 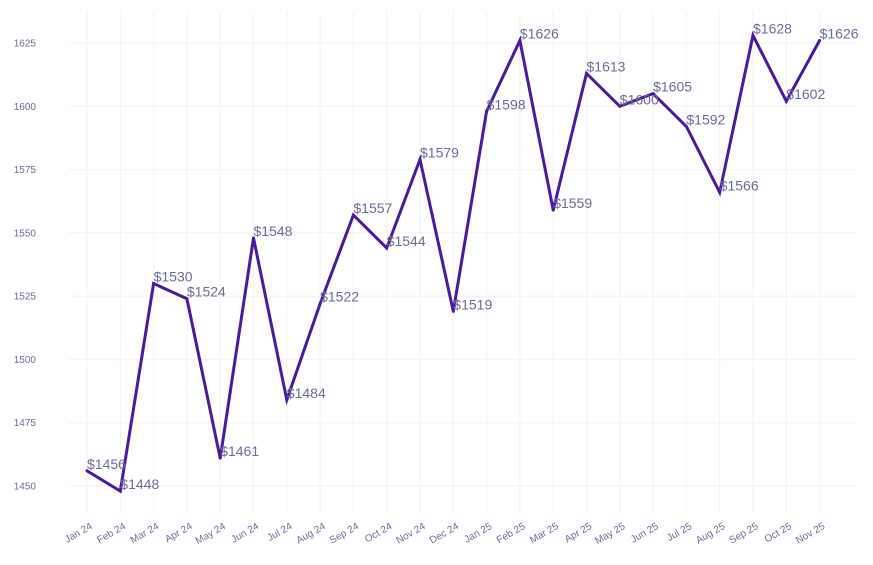 I want to click on data-label: $1602, so click(x=805, y=94).